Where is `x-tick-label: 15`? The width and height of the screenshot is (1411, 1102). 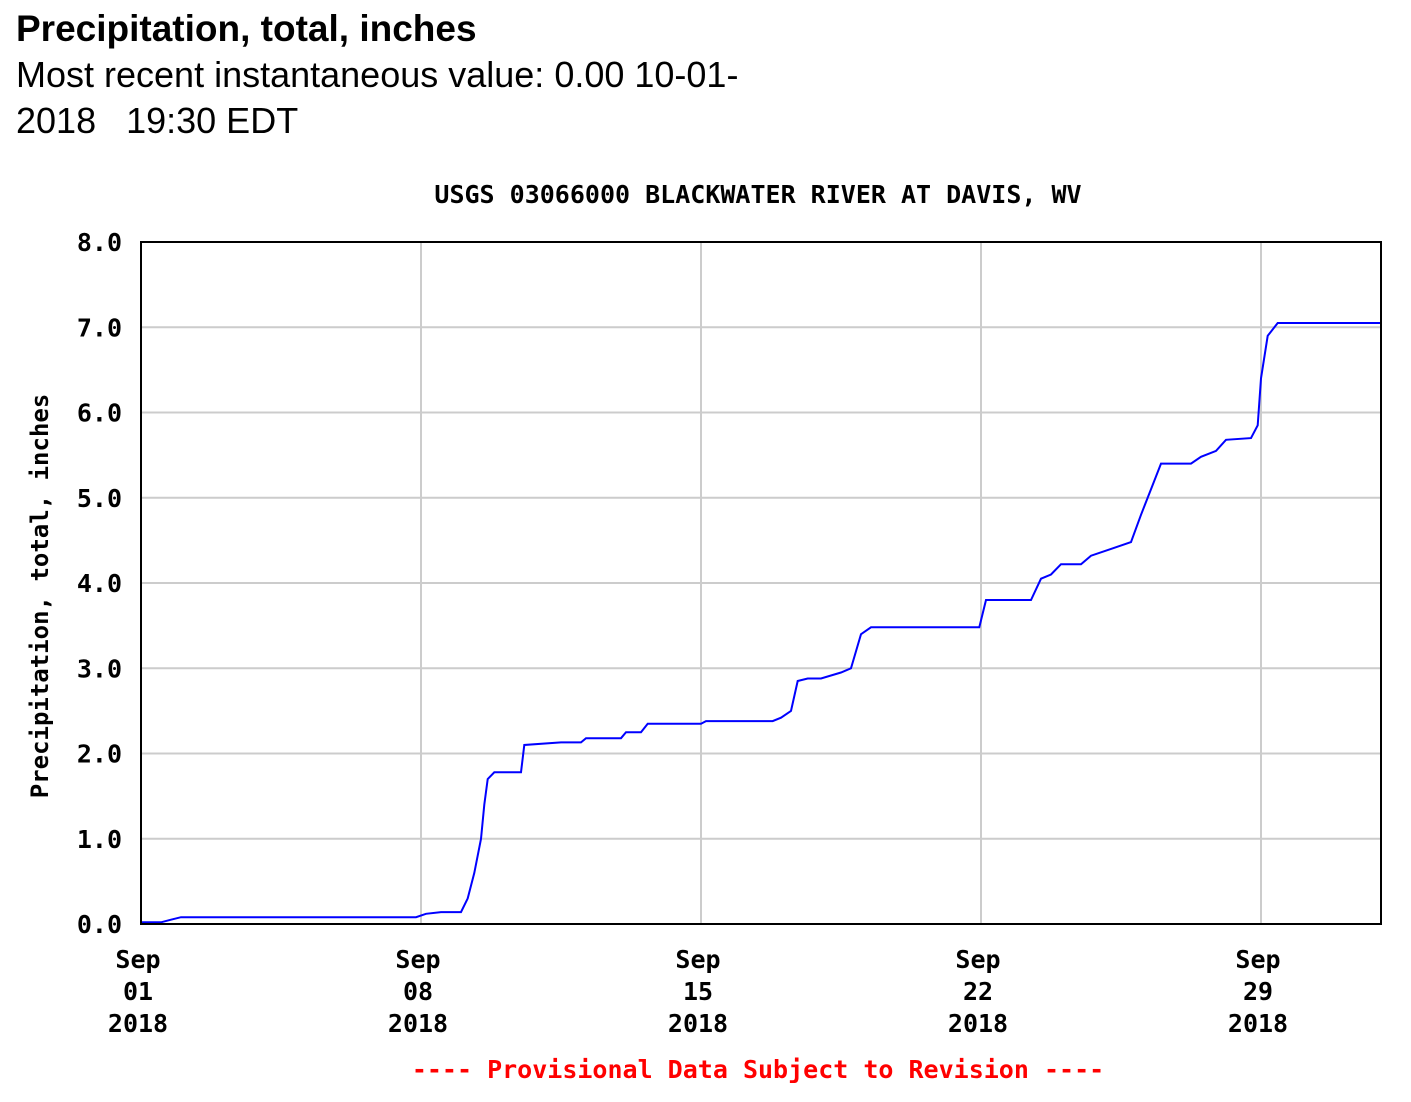 x-tick-label: 15 is located at coordinates (698, 991).